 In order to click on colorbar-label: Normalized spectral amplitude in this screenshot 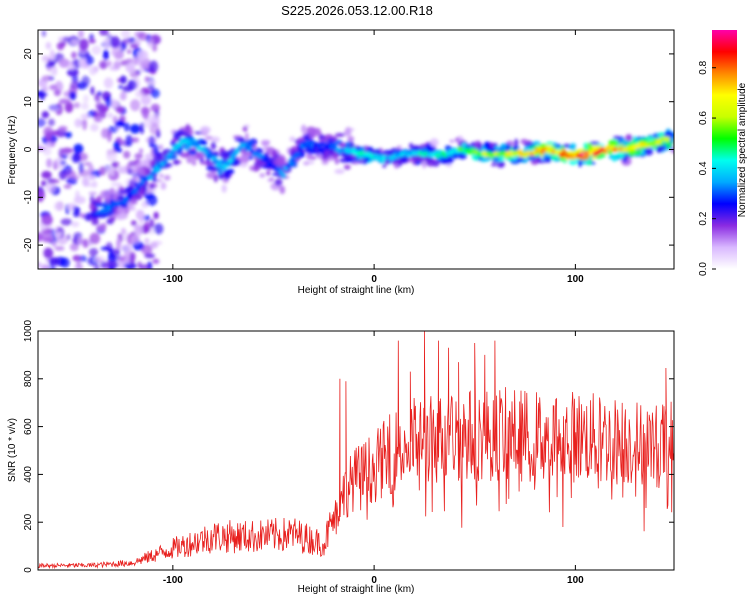, I will do `click(742, 149)`.